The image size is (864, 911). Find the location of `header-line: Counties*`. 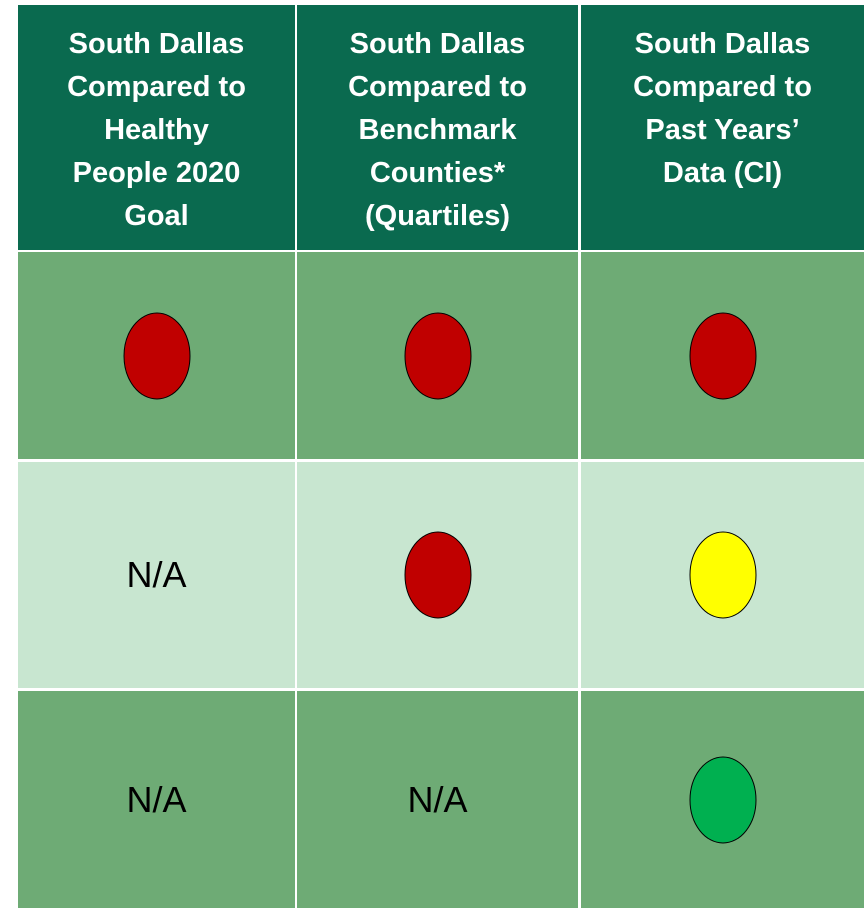

header-line: Counties* is located at coordinates (437, 173).